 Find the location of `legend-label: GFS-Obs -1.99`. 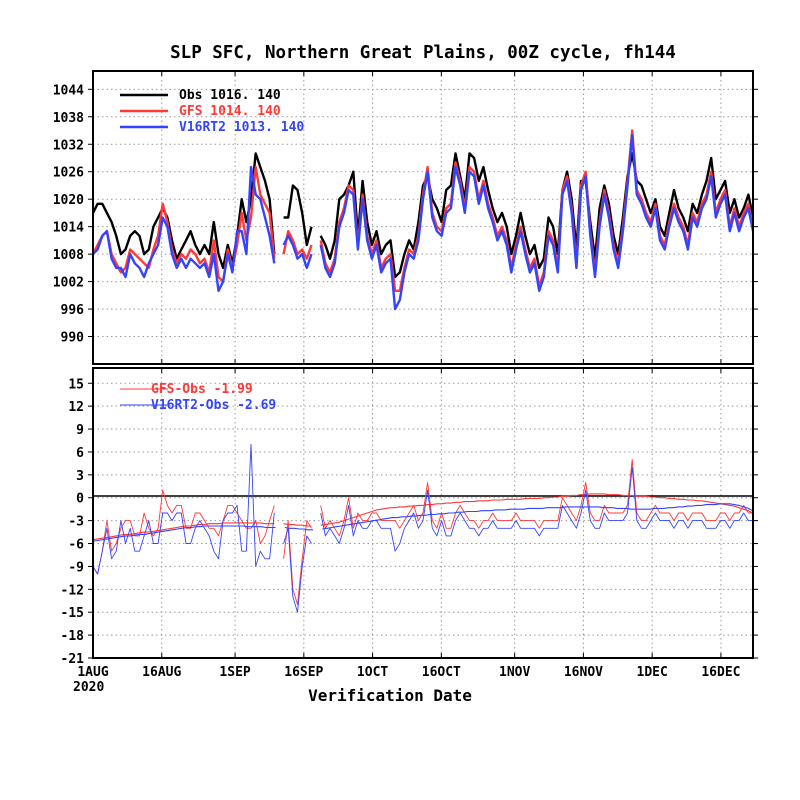

legend-label: GFS-Obs -1.99 is located at coordinates (202, 389).